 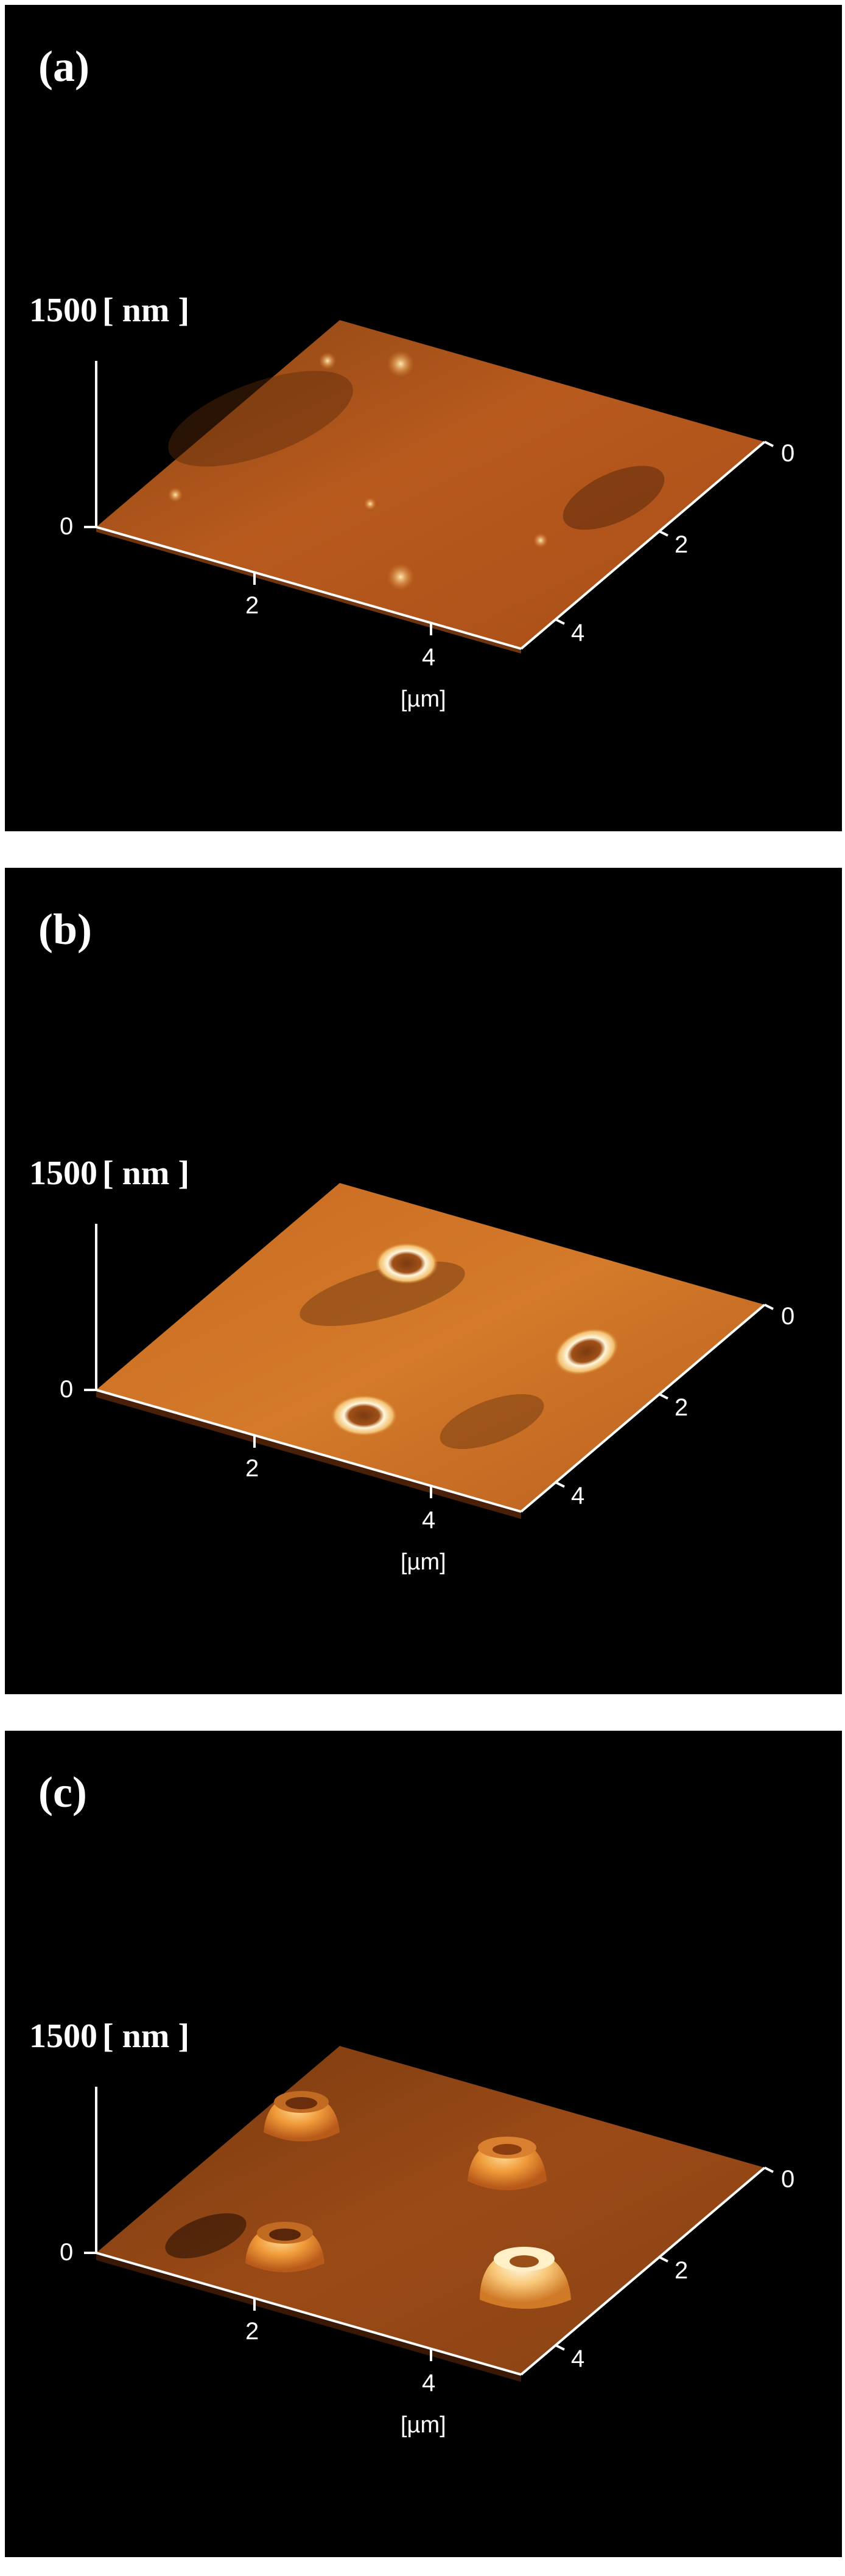 I want to click on afm-surface-a, so click(x=429, y=487).